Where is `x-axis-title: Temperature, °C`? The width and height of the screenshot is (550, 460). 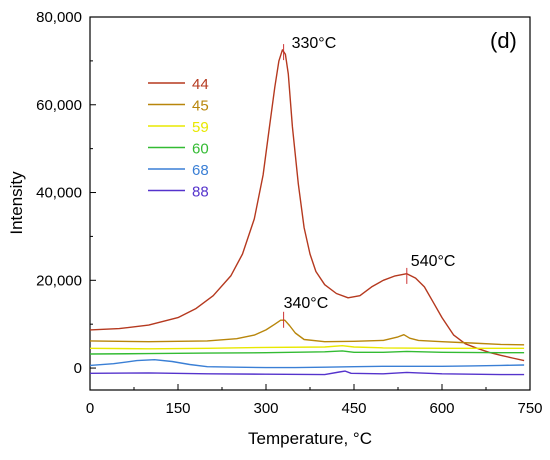
x-axis-title: Temperature, °C is located at coordinates (310, 438).